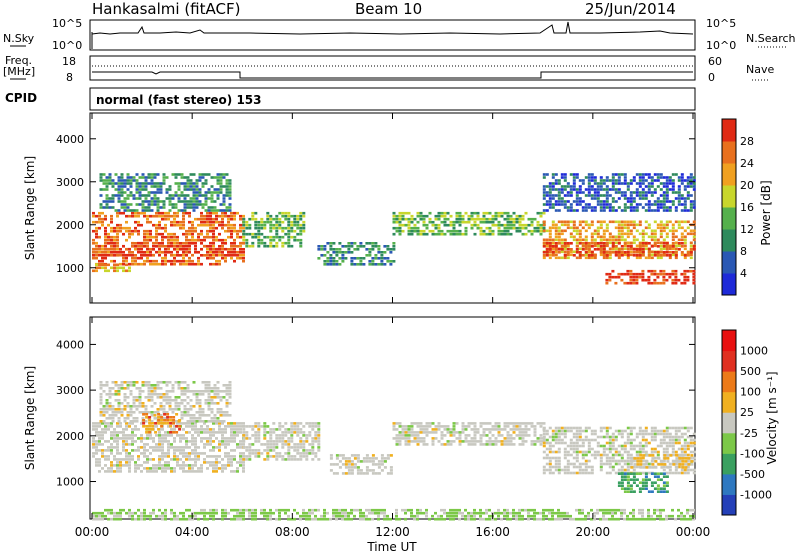 The height and width of the screenshot is (554, 800). What do you see at coordinates (729, 240) in the screenshot?
I see `colorbar-swatch` at bounding box center [729, 240].